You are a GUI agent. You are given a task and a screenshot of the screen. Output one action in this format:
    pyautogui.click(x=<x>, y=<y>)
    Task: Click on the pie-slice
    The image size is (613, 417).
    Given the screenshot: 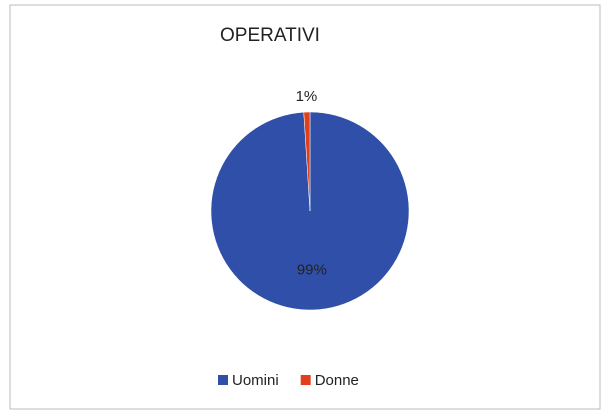 What is the action you would take?
    pyautogui.click(x=307, y=161)
    